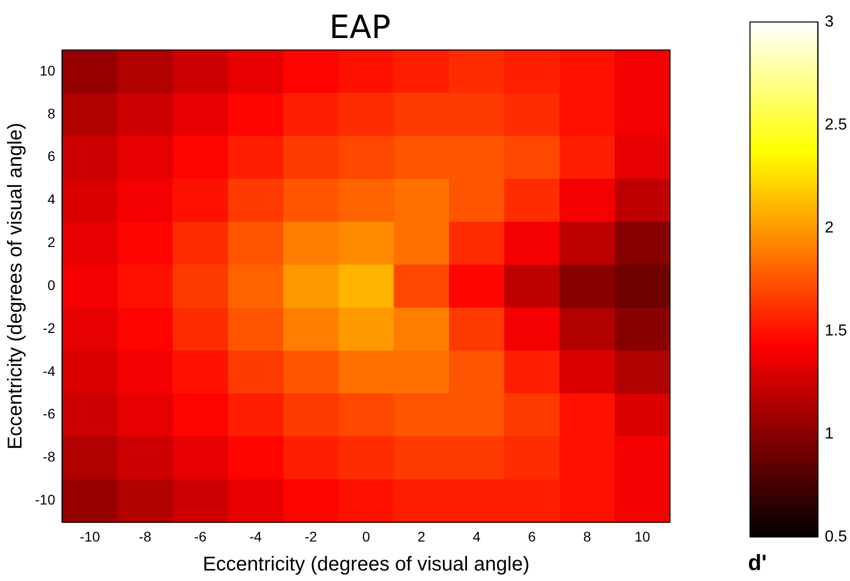 Image resolution: width=850 pixels, height=581 pixels. I want to click on color-bar-label: 3, so click(829, 21).